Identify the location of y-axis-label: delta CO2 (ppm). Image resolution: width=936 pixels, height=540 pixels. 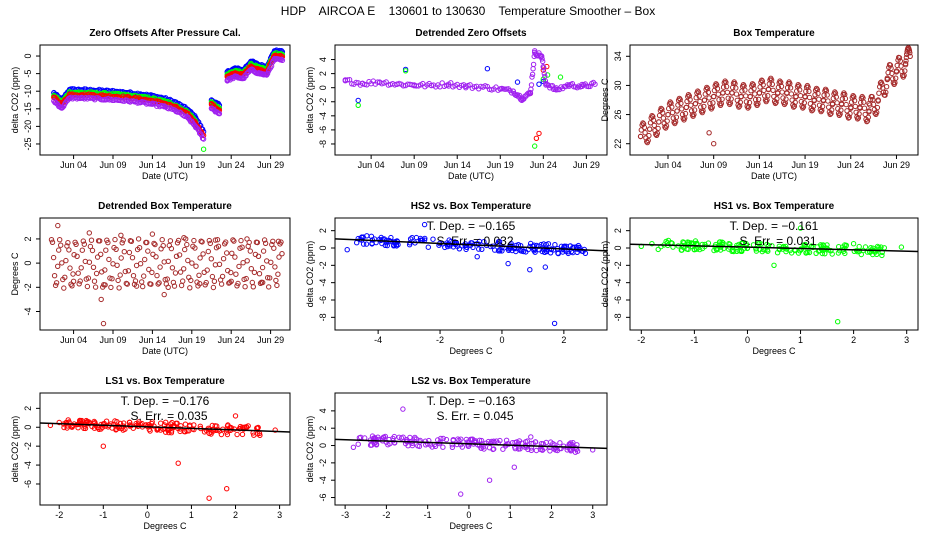
(310, 100).